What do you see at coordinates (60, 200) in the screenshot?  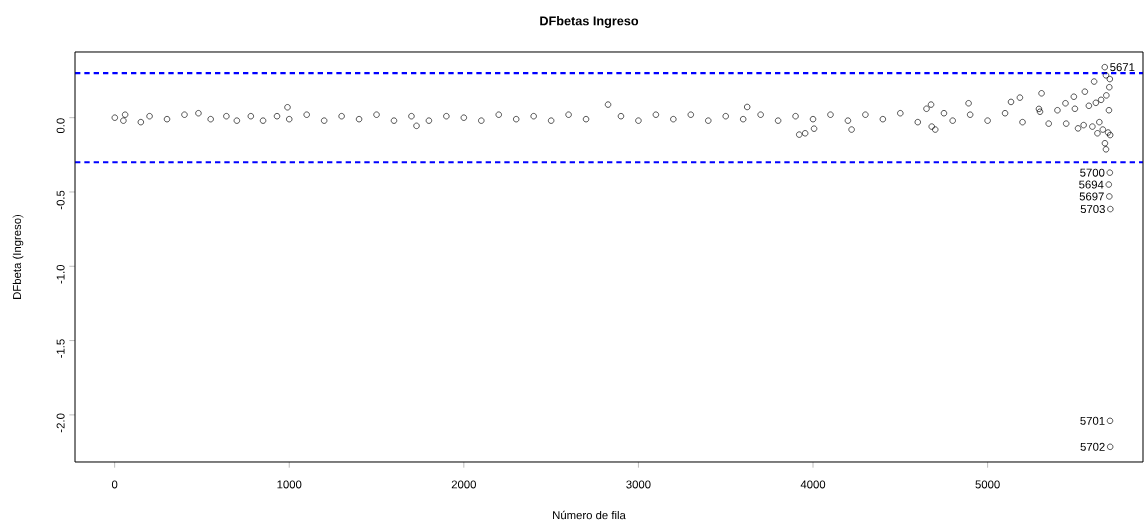 I see `y-tick-label: -0.5` at bounding box center [60, 200].